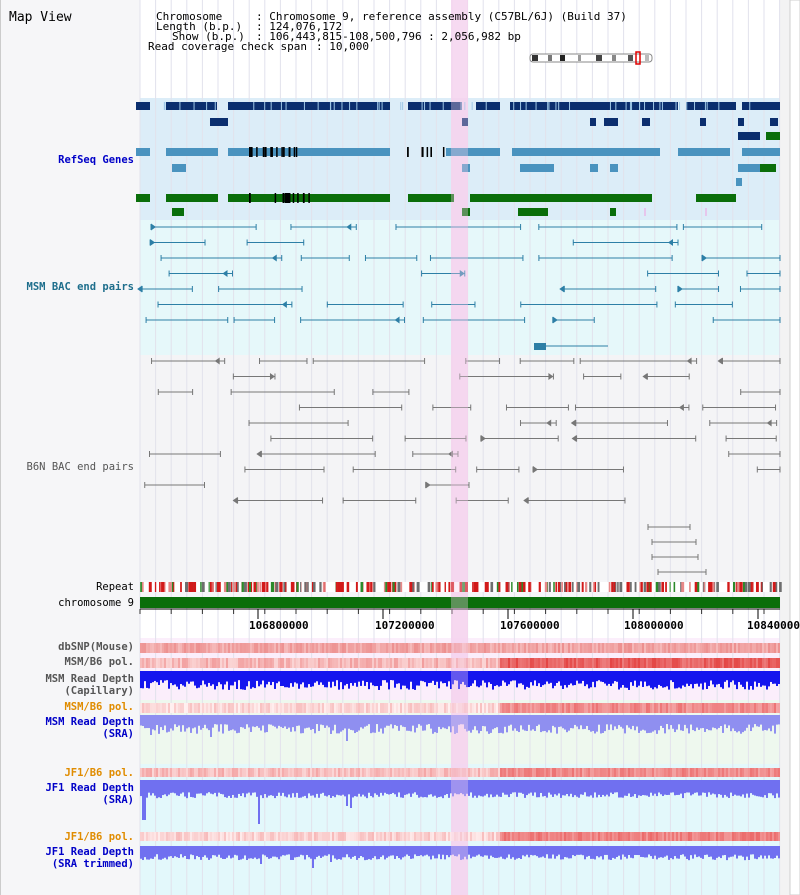  What do you see at coordinates (96, 160) in the screenshot?
I see `track-label-refseq: RefSeq Genes` at bounding box center [96, 160].